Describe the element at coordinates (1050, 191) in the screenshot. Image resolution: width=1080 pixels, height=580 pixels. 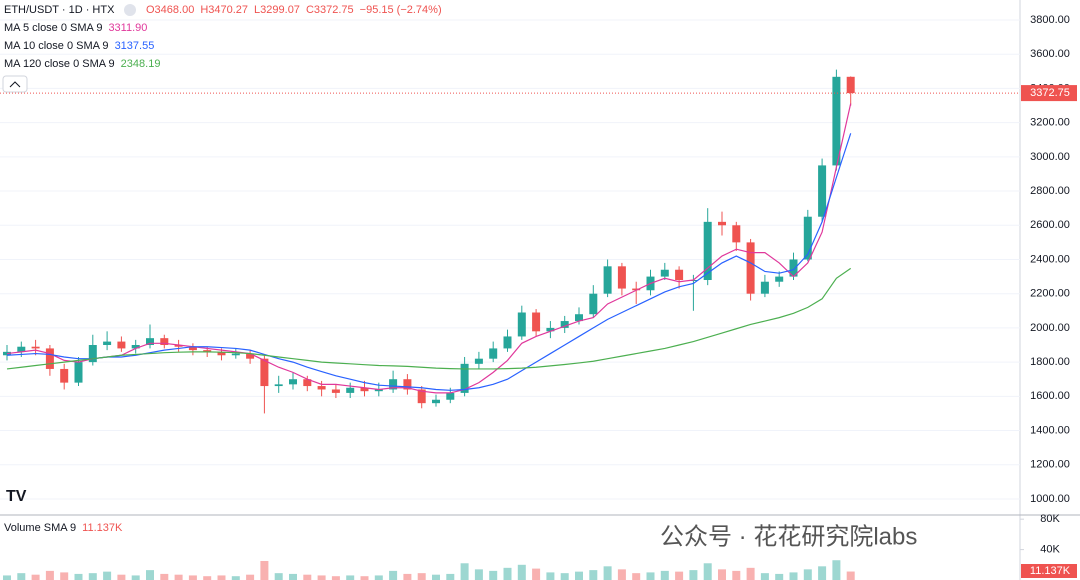
I see `y-tick-label: 2800.00` at that location.